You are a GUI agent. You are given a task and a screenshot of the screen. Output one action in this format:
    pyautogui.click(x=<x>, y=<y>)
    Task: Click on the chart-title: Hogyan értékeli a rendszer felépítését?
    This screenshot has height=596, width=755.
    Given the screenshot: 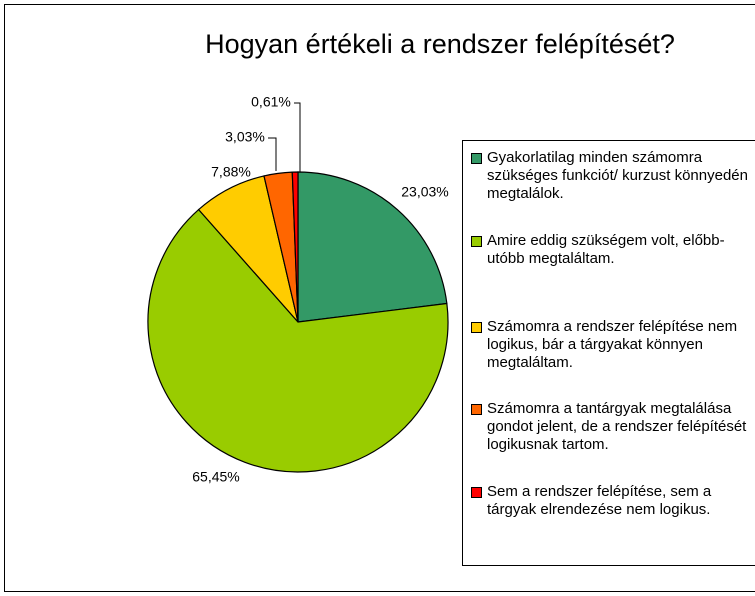 What is the action you would take?
    pyautogui.click(x=440, y=44)
    